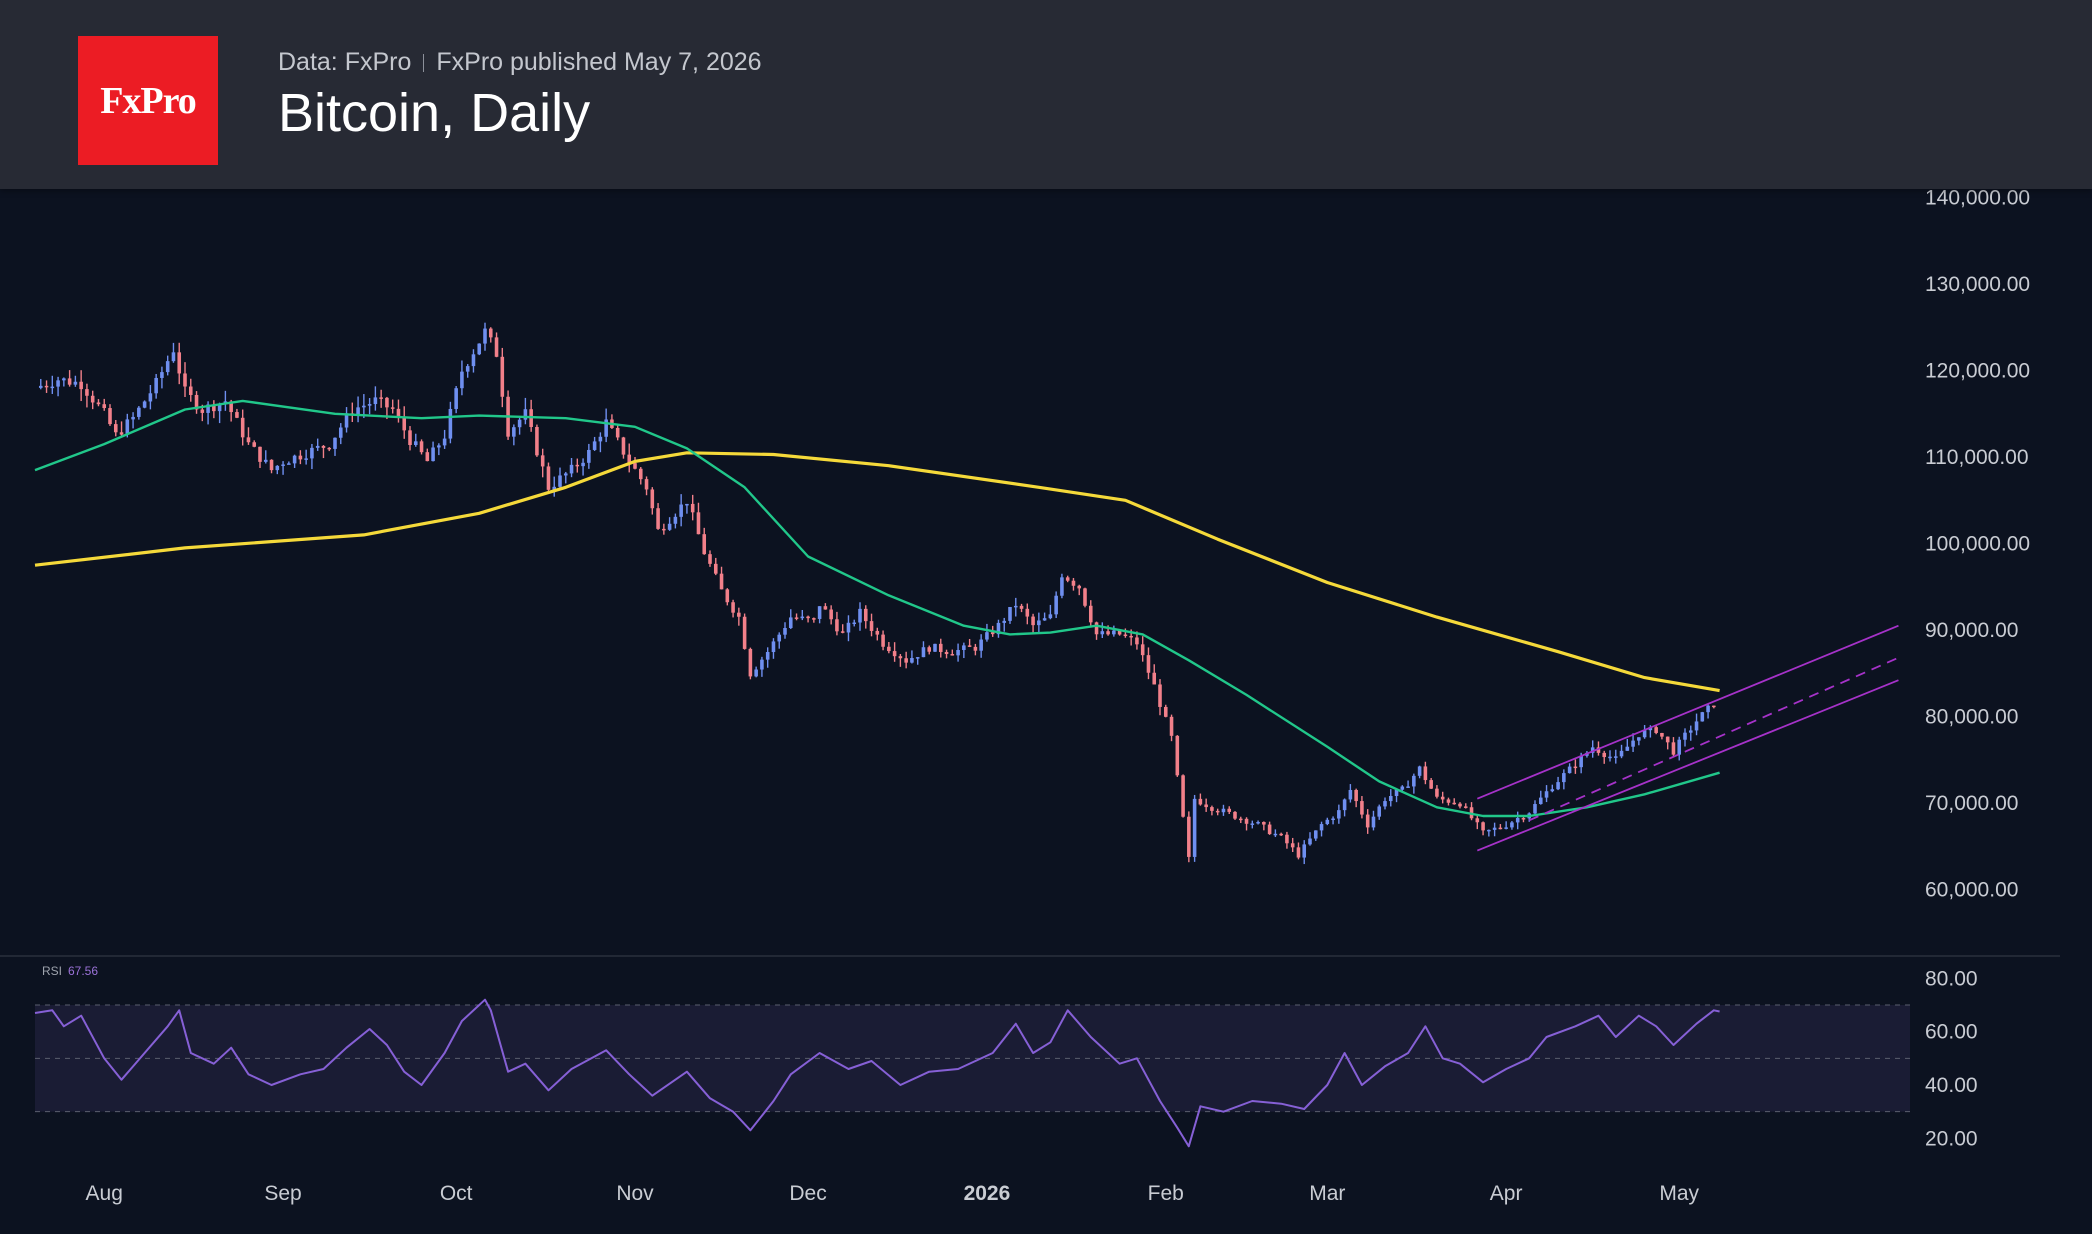 The height and width of the screenshot is (1234, 2092). What do you see at coordinates (345, 62) in the screenshot?
I see `data-source: Data: FxPro` at bounding box center [345, 62].